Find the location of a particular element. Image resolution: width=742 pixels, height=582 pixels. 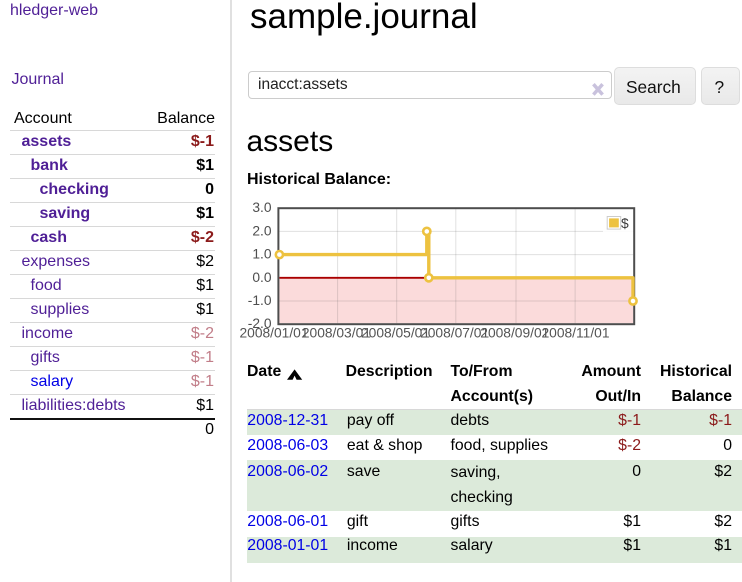

svg-text: 0.0 is located at coordinates (262, 277).